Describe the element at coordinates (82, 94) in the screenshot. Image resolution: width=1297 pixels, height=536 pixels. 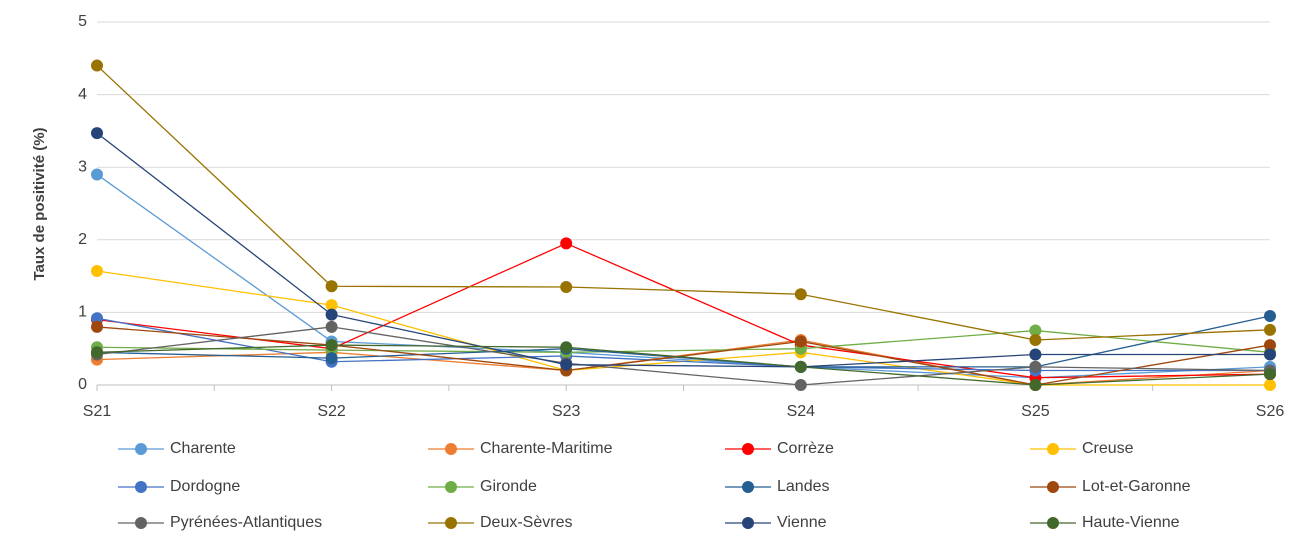
I see `y-tick-label: 4` at that location.